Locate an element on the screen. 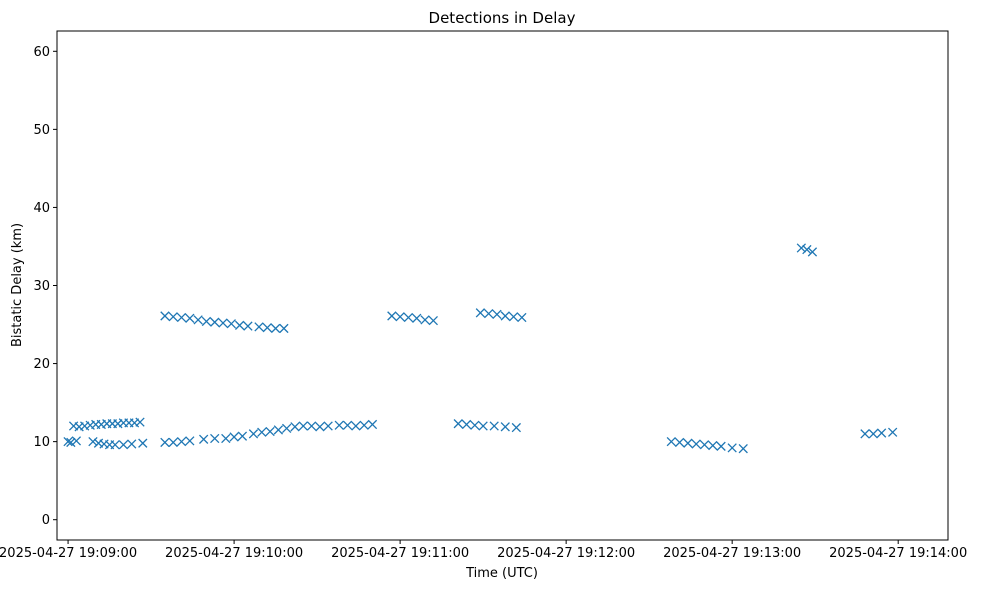  x-tick-label: 2025-04-27 19:12:00 is located at coordinates (566, 553).